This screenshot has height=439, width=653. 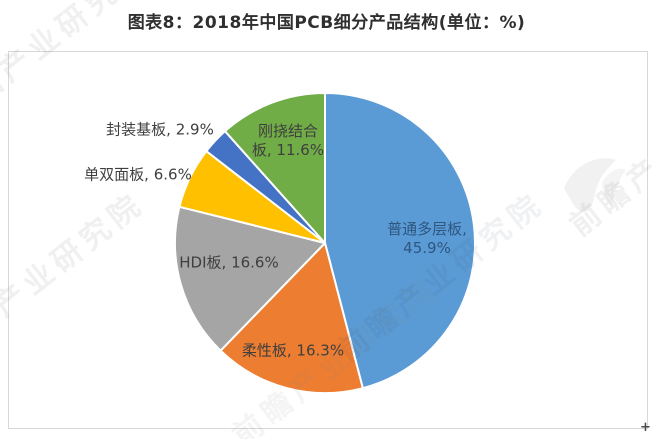 I want to click on pie-label-single-double: 单双面板, 6.6%, so click(x=138, y=174).